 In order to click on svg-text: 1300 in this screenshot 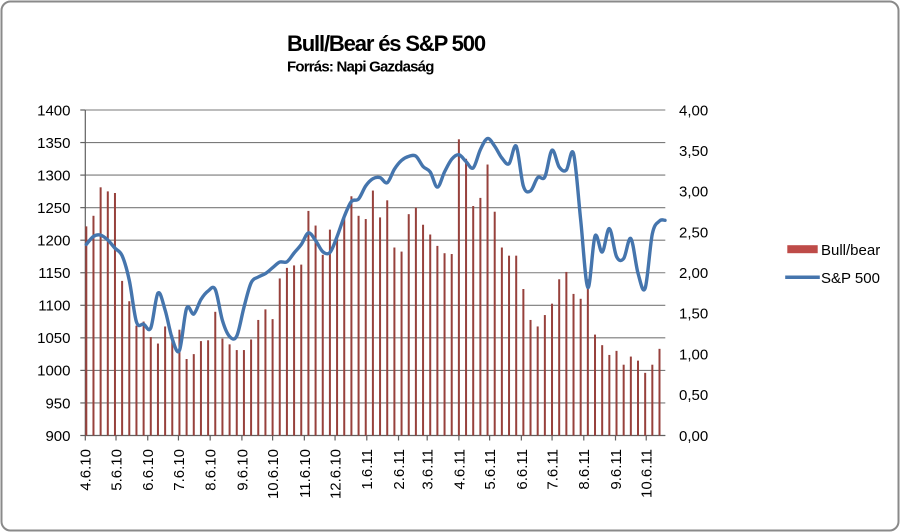, I will do `click(53, 175)`.